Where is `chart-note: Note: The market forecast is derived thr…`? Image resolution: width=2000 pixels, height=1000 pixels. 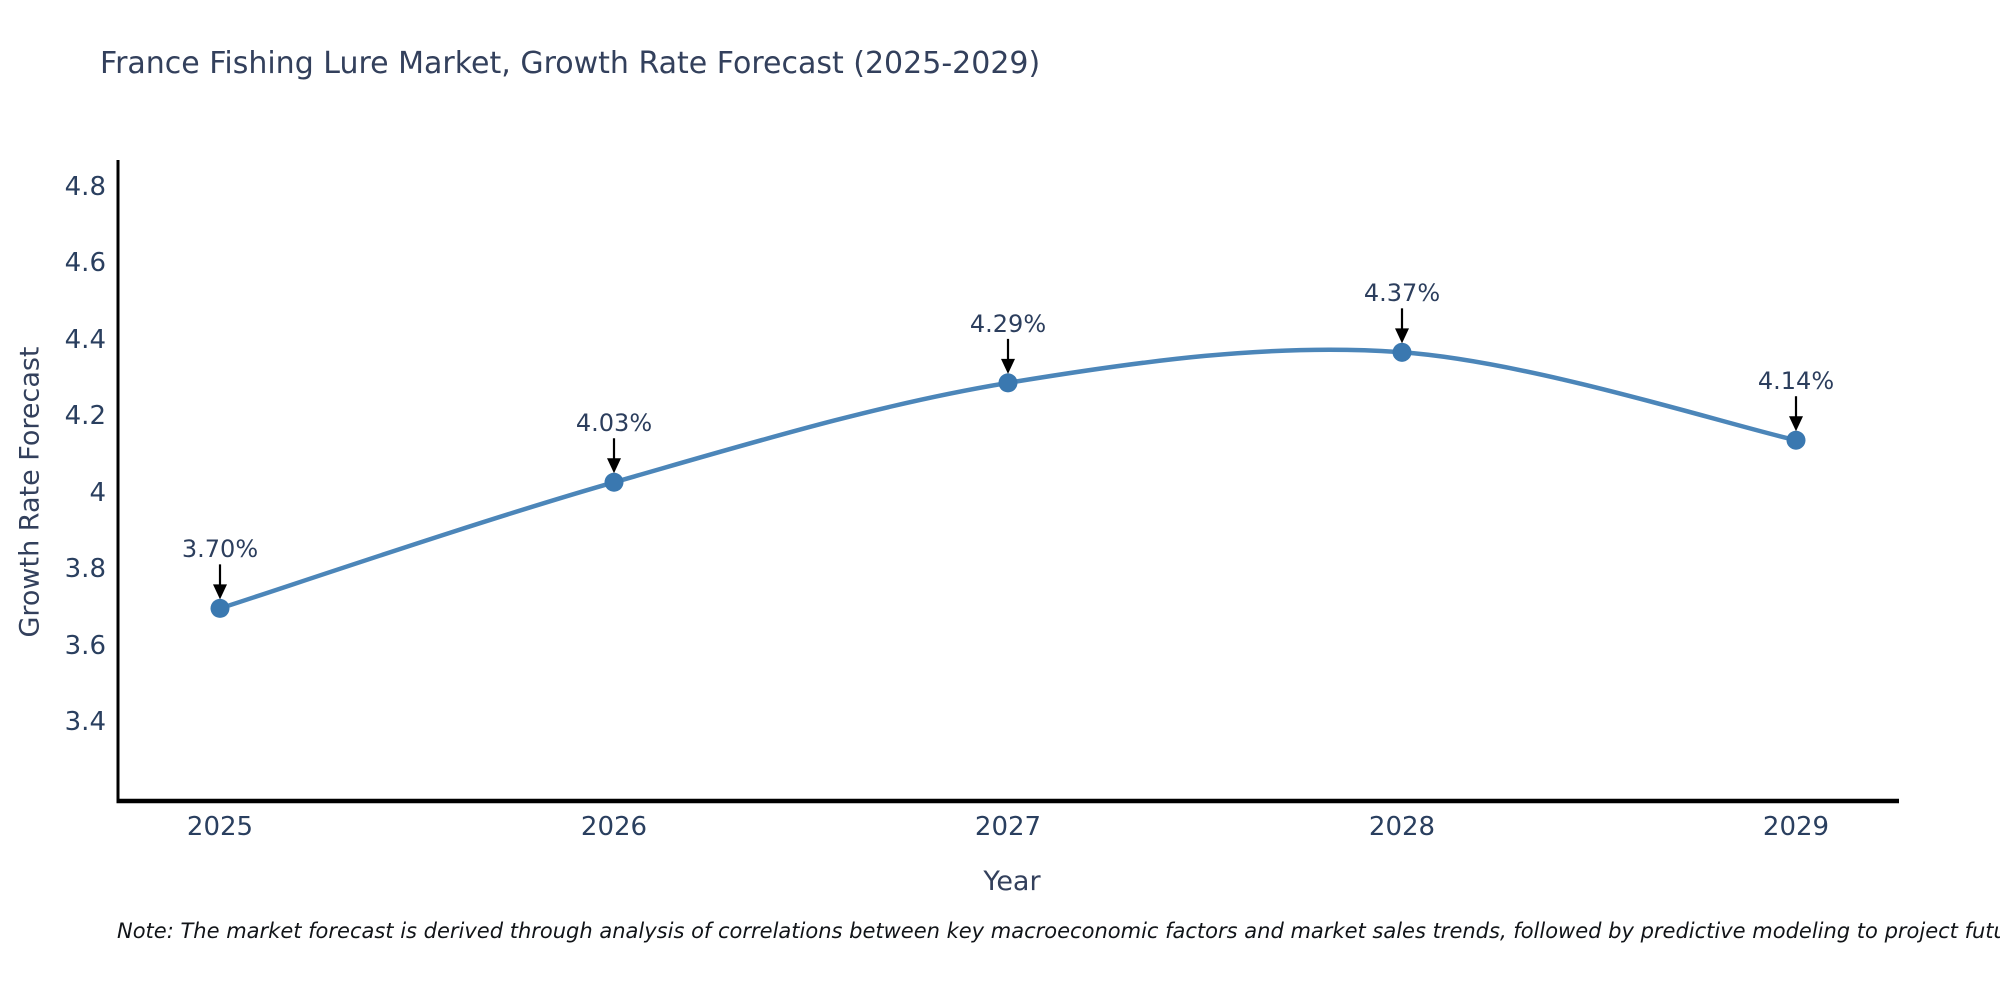
chart-note: Note: The market forecast is derived thr… is located at coordinates (1058, 931).